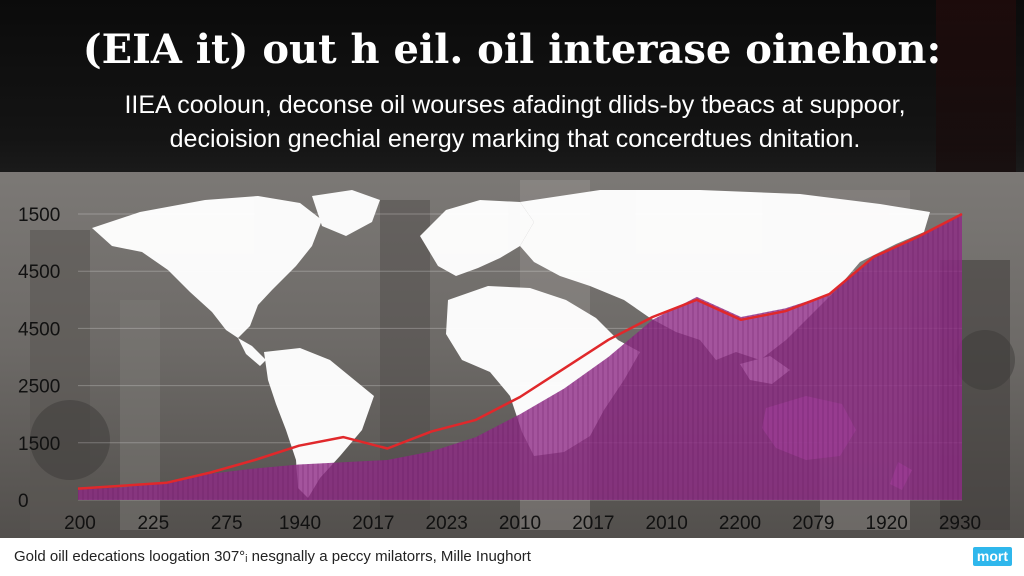  What do you see at coordinates (477, 238) in the screenshot?
I see `map-europe` at bounding box center [477, 238].